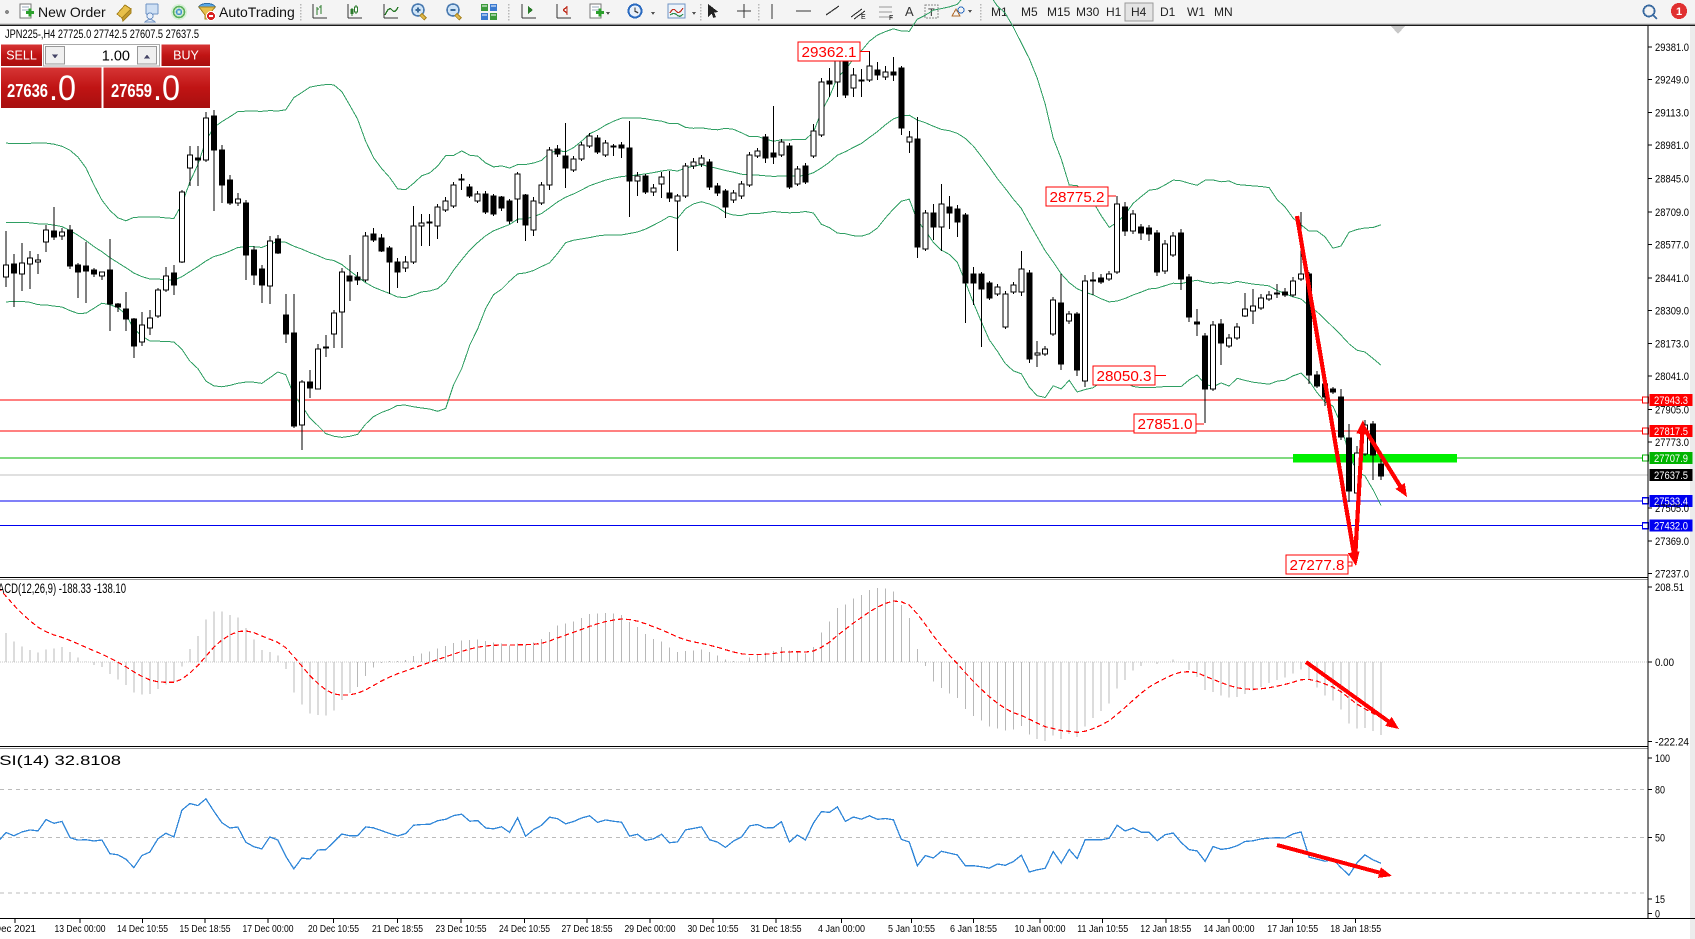  What do you see at coordinates (1671, 527) in the screenshot?
I see `svg-text: 27432.0` at bounding box center [1671, 527].